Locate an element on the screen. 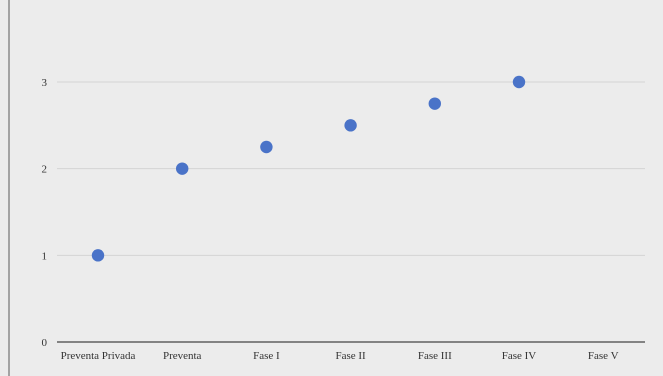 The height and width of the screenshot is (376, 663). y-tick-label: 0 is located at coordinates (45, 343).